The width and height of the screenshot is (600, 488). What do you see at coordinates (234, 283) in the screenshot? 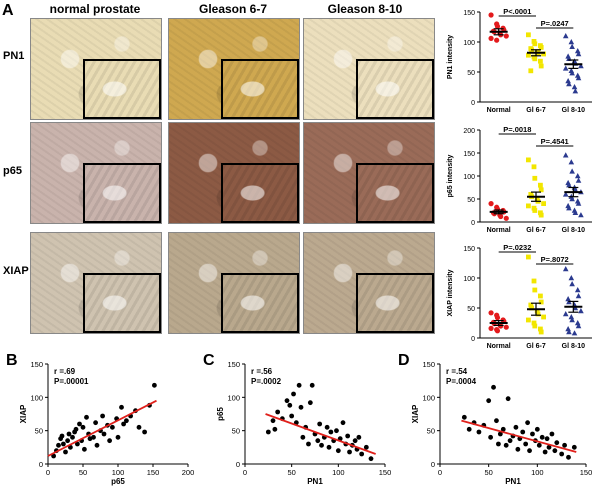
I see `micrograph-xiap-col1` at bounding box center [234, 283].